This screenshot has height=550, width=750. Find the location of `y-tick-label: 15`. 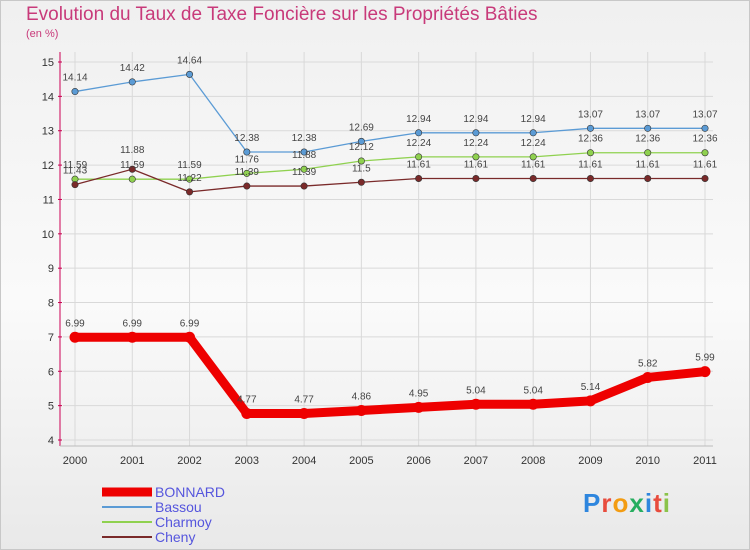

y-tick-label: 15 is located at coordinates (48, 63).